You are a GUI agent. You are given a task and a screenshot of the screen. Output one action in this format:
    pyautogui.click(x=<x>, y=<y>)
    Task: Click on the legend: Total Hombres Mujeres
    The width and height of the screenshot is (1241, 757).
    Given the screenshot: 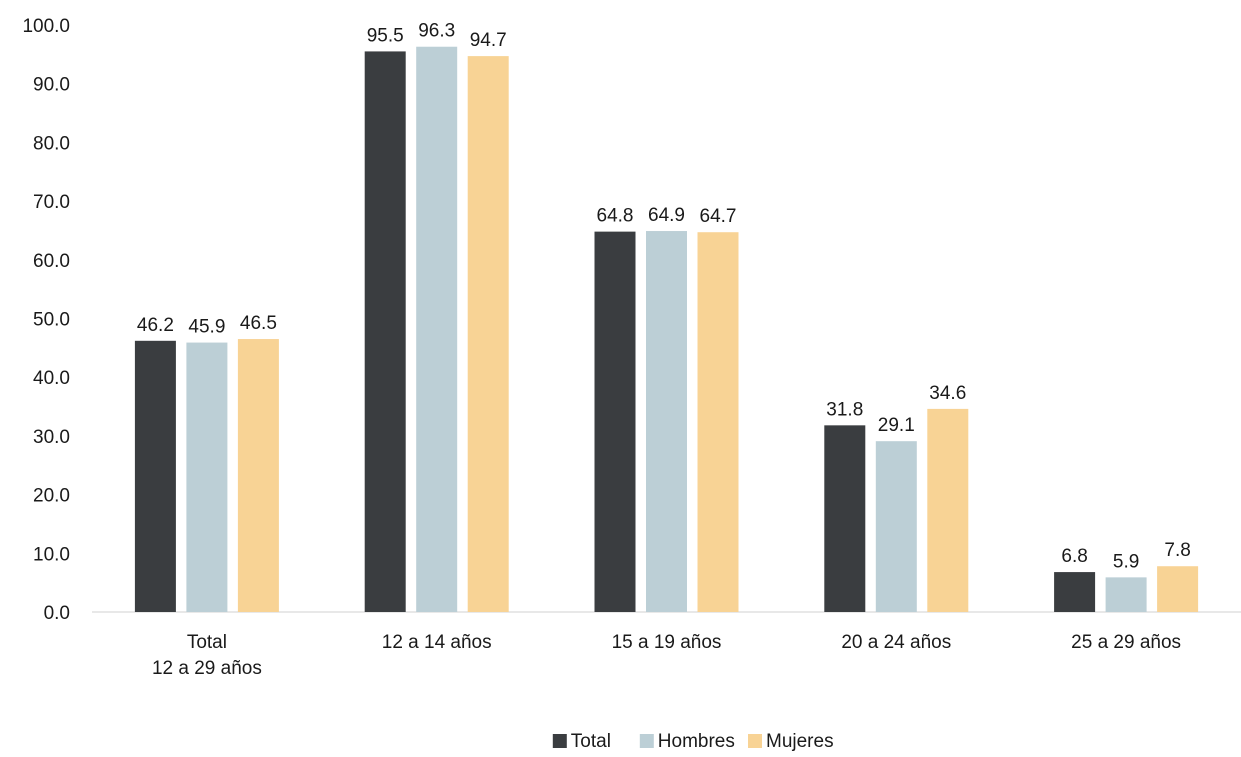 What is the action you would take?
    pyautogui.click(x=693, y=741)
    